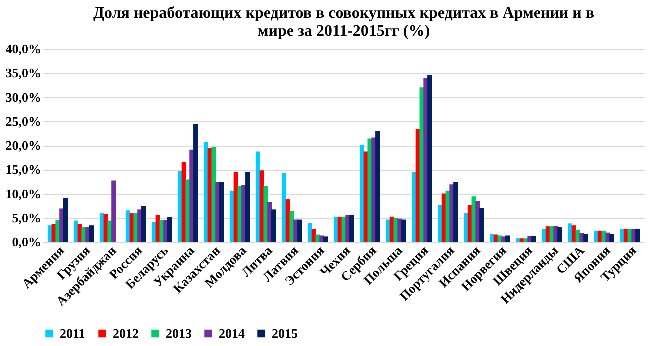 This screenshot has height=346, width=650. What do you see at coordinates (344, 31) in the screenshot?
I see `text: мире за 2011-2015гг (%)` at bounding box center [344, 31].